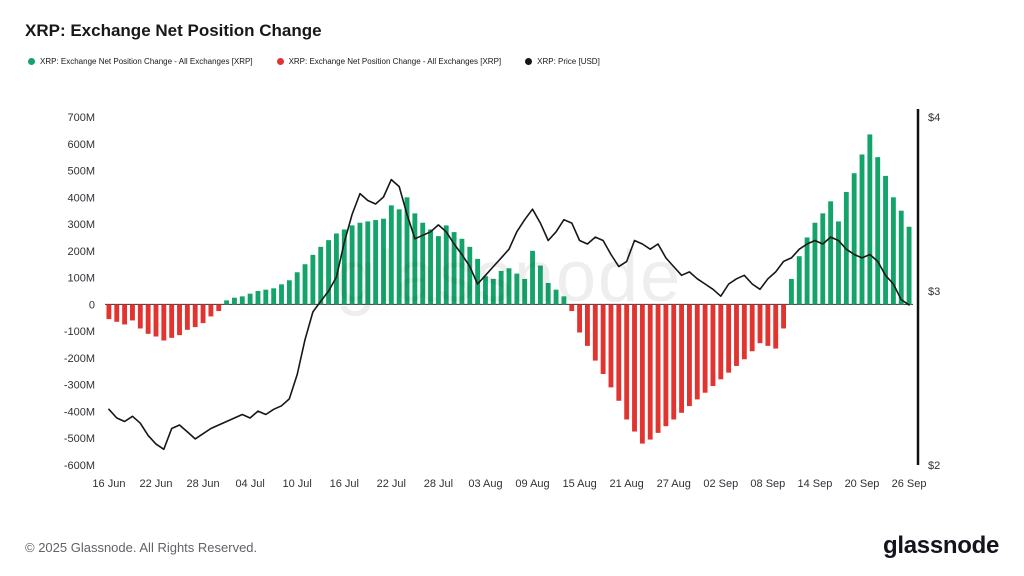  What do you see at coordinates (909, 484) in the screenshot?
I see `x-axis-label: 26 Sep` at bounding box center [909, 484].